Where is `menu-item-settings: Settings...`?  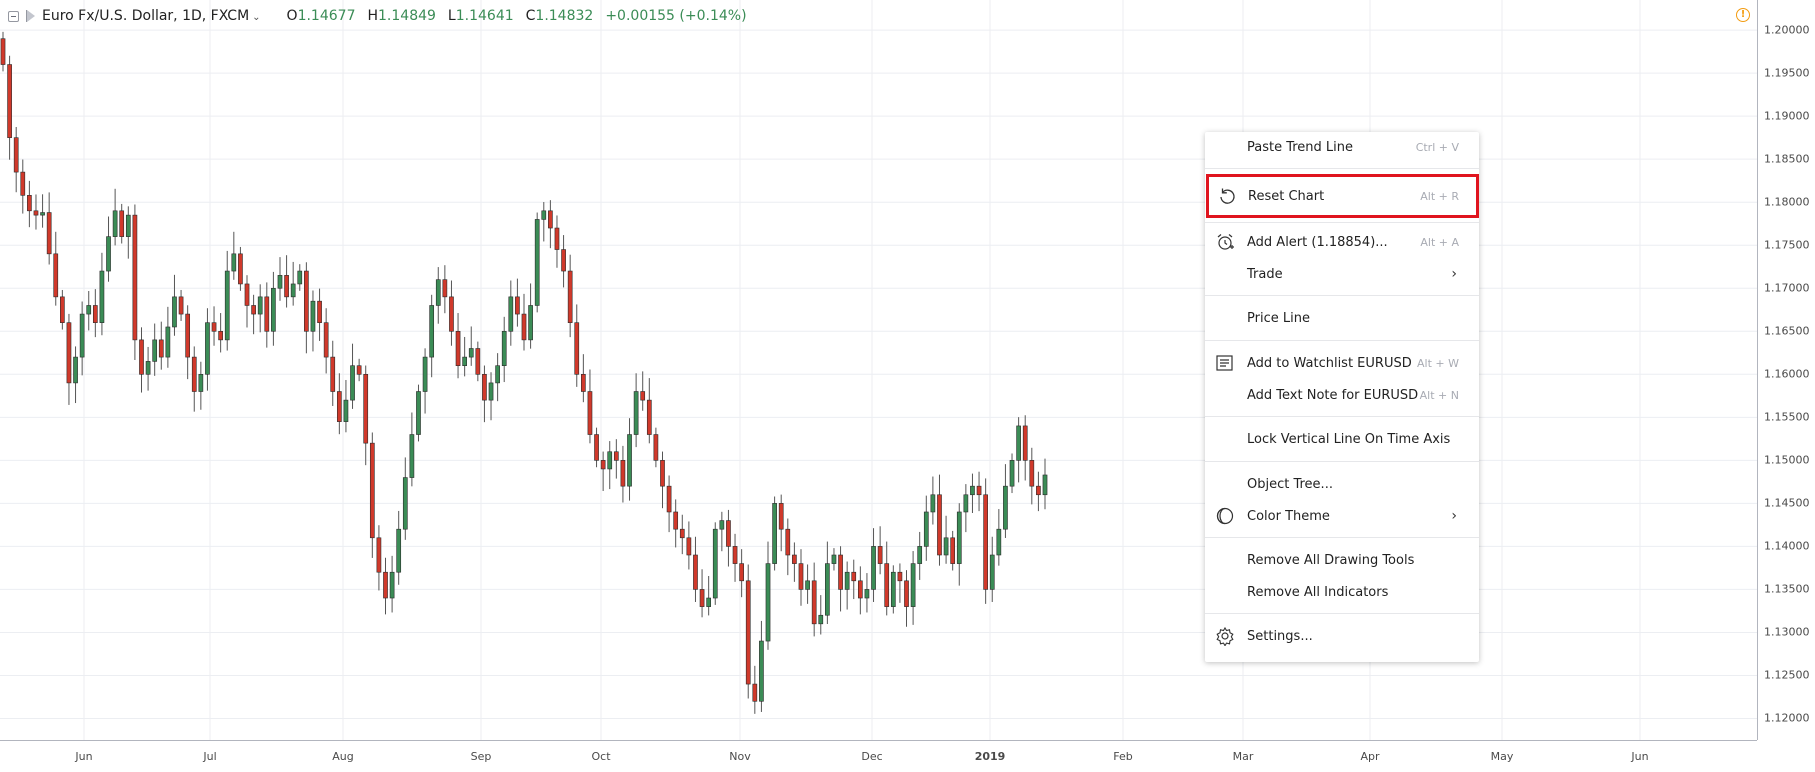 menu-item-settings: Settings... is located at coordinates (1342, 636).